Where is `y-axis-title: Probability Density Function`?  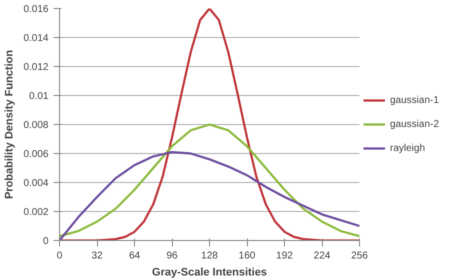
y-axis-title: Probability Density Function is located at coordinates (9, 125).